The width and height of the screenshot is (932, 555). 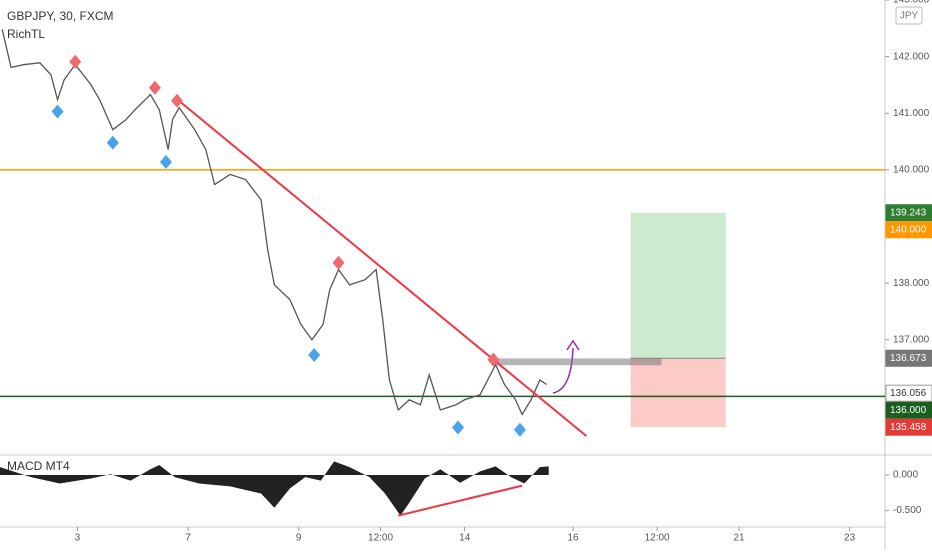 I want to click on macd-y-tick-label: -0.500, so click(x=907, y=510).